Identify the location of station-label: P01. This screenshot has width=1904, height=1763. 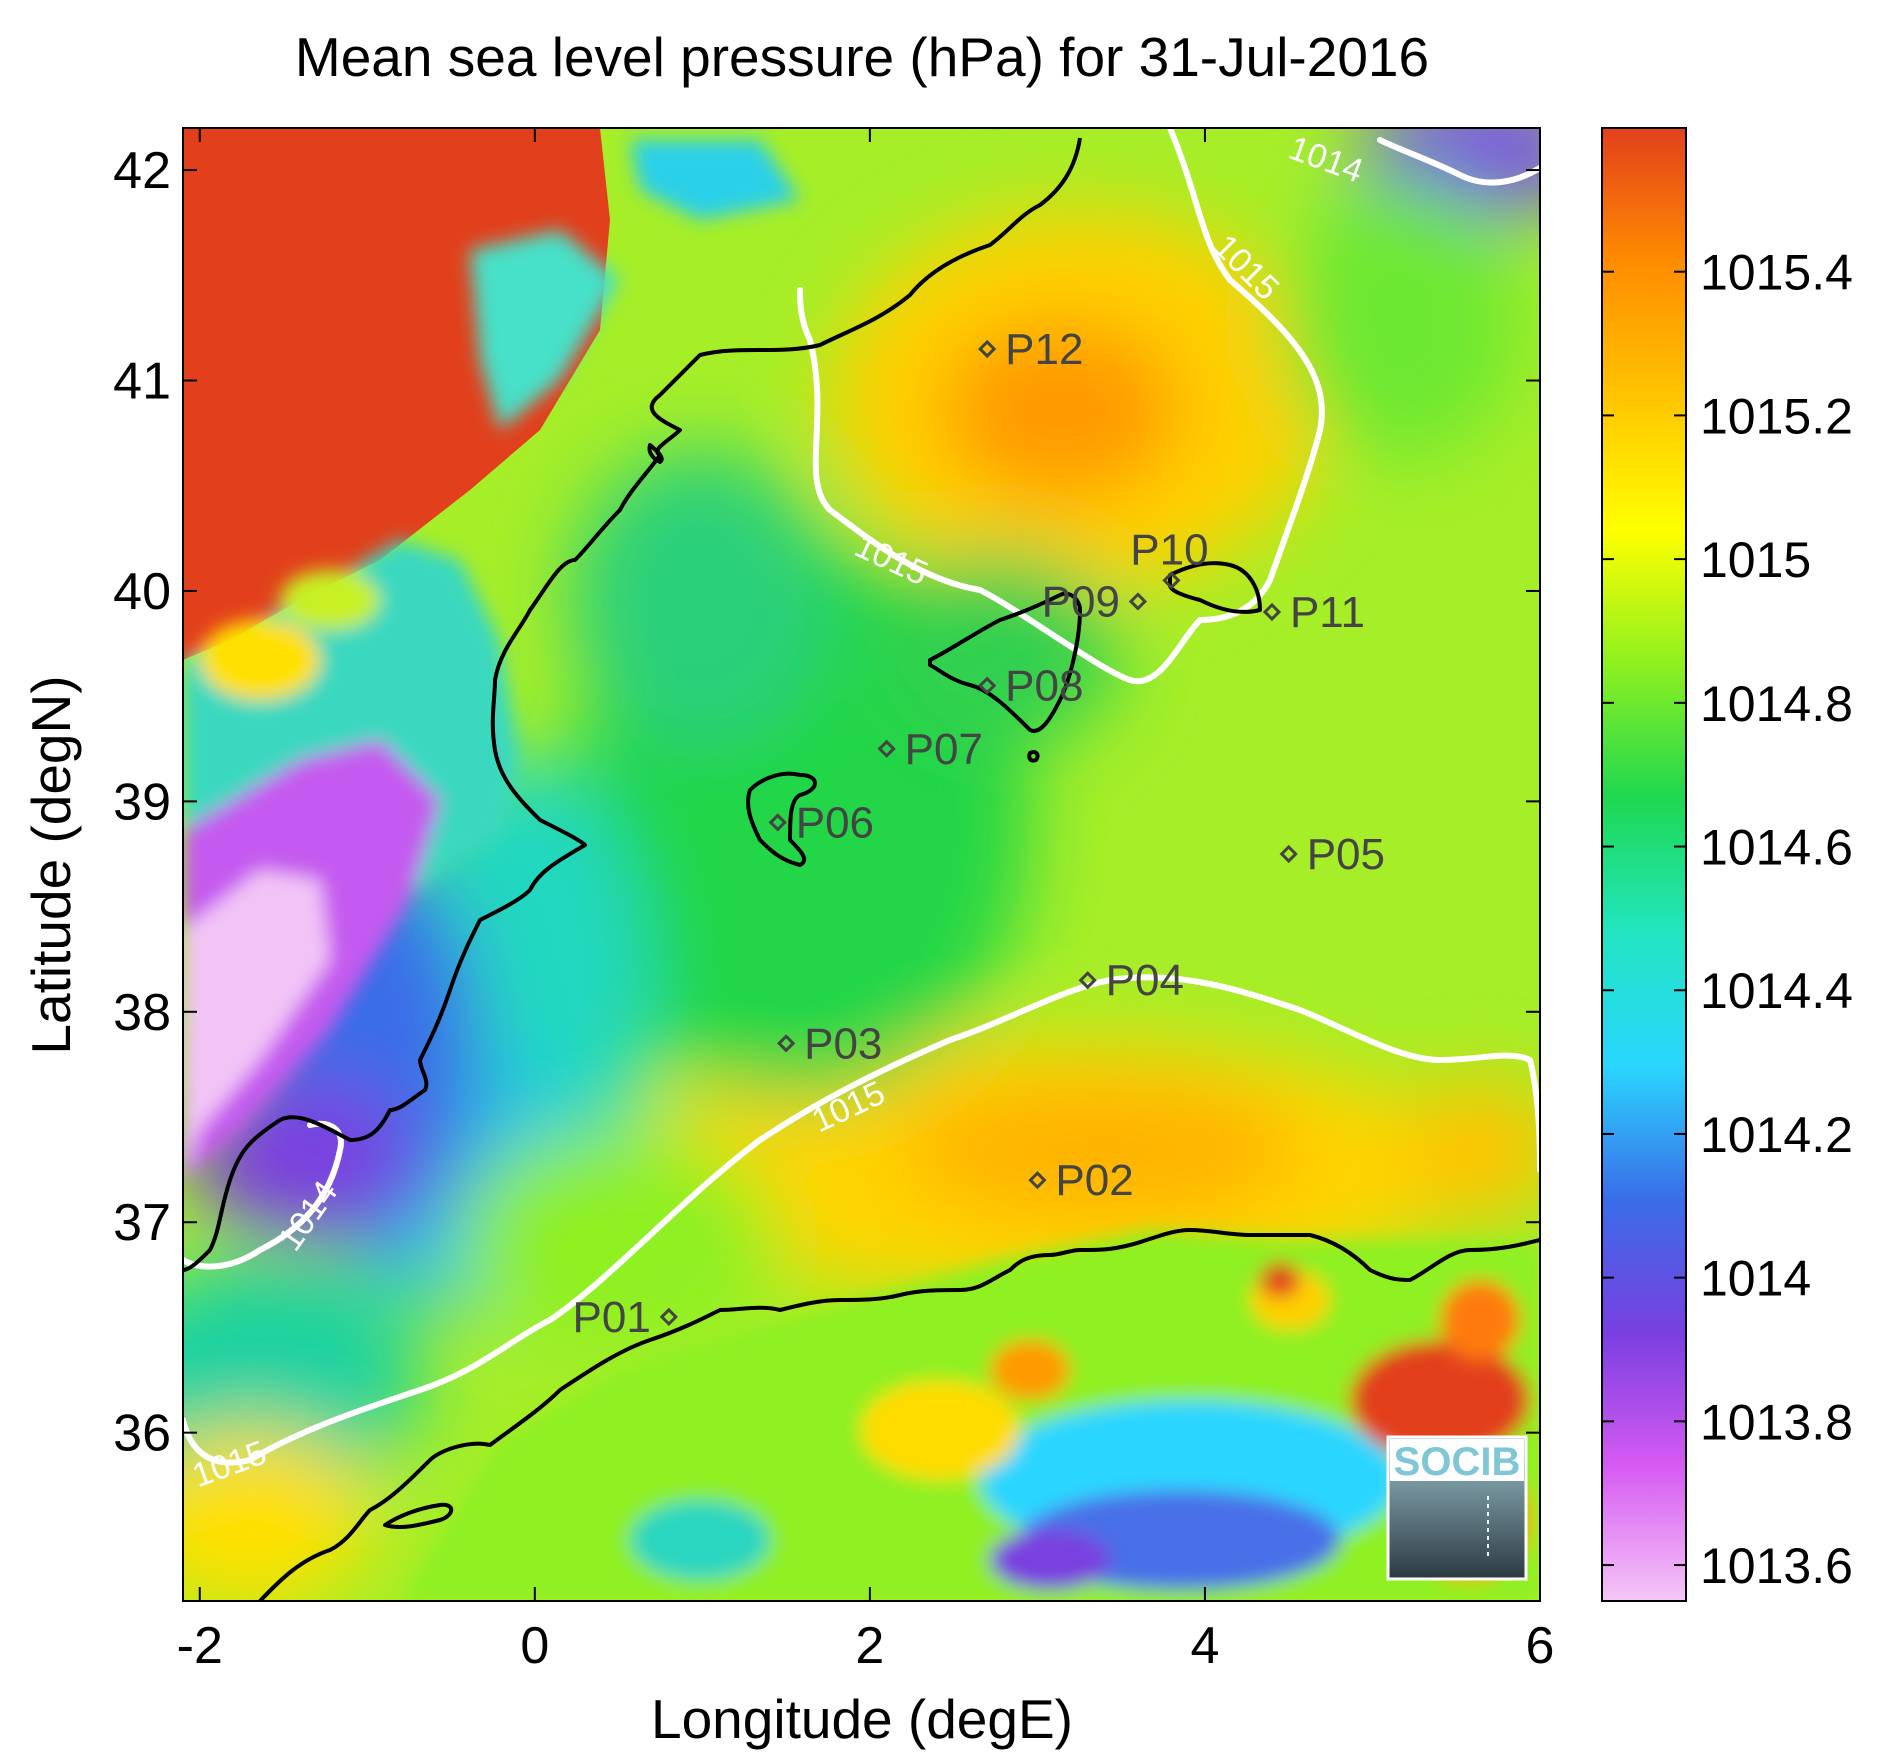
(612, 1317).